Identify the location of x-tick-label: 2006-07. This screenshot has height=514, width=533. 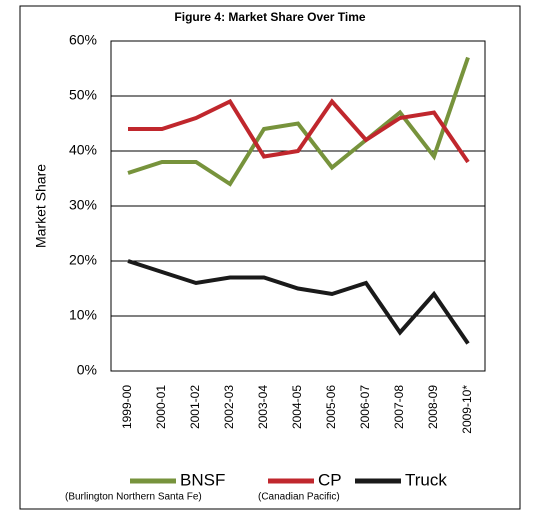
(365, 407).